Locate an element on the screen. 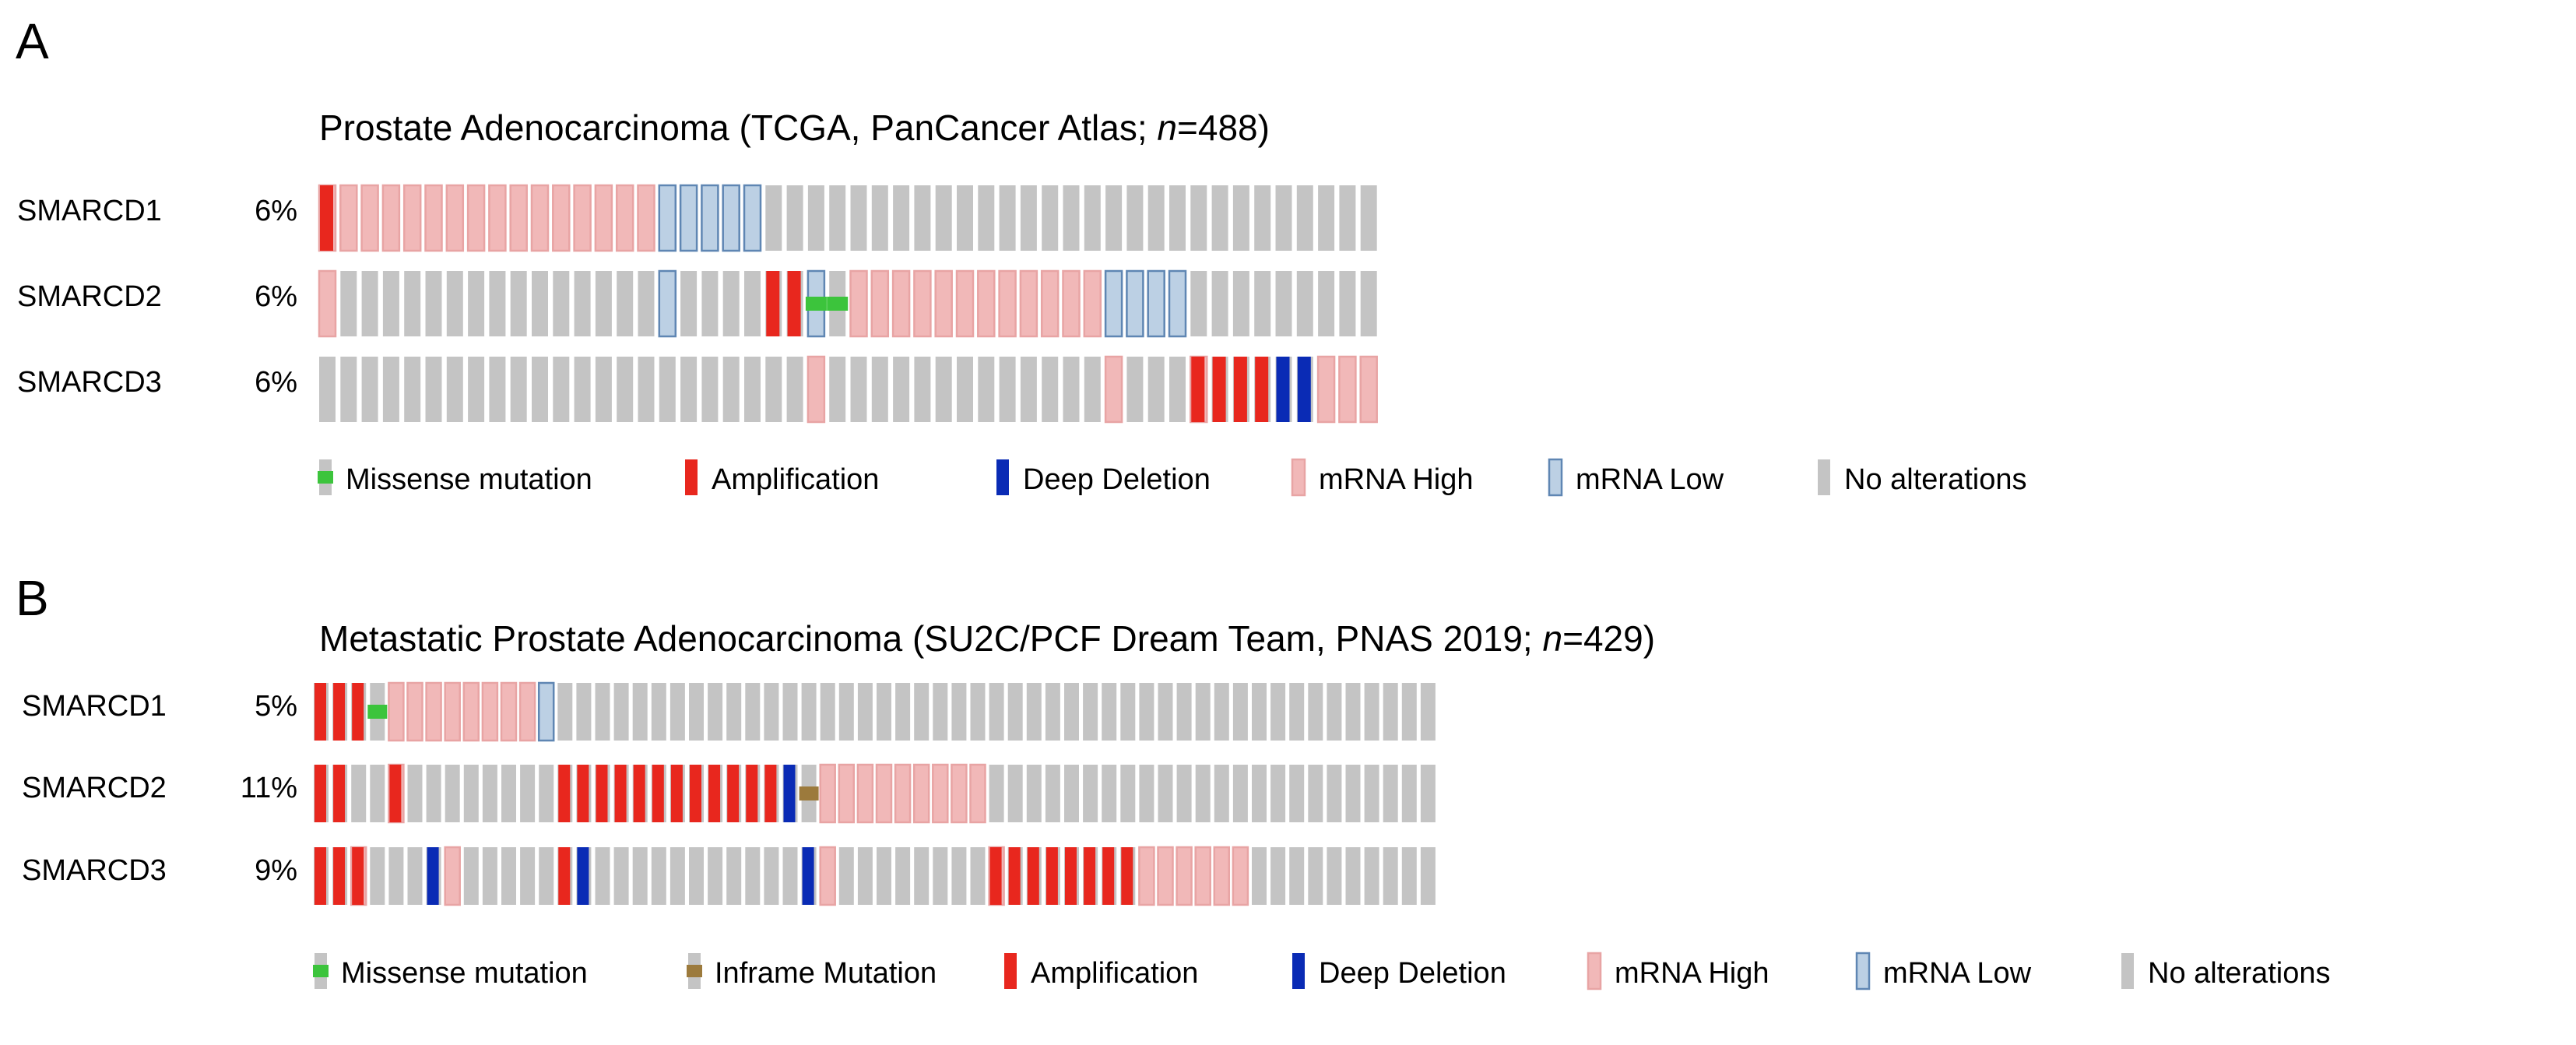 This screenshot has width=2576, height=1045. legend-label-del: Deep Deletion is located at coordinates (1117, 479).